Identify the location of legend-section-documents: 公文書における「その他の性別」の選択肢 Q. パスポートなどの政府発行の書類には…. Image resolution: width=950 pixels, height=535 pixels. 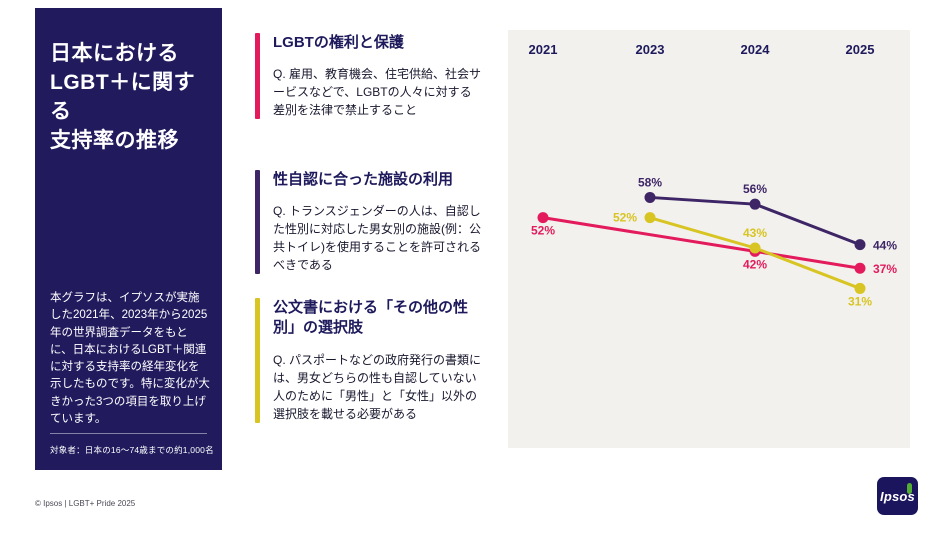
(368, 360).